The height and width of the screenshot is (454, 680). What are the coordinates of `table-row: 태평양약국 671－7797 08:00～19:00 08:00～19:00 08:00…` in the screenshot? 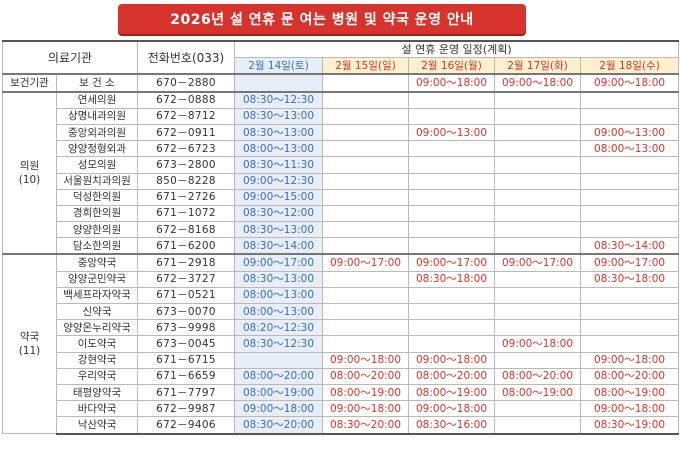 It's located at (341, 392).